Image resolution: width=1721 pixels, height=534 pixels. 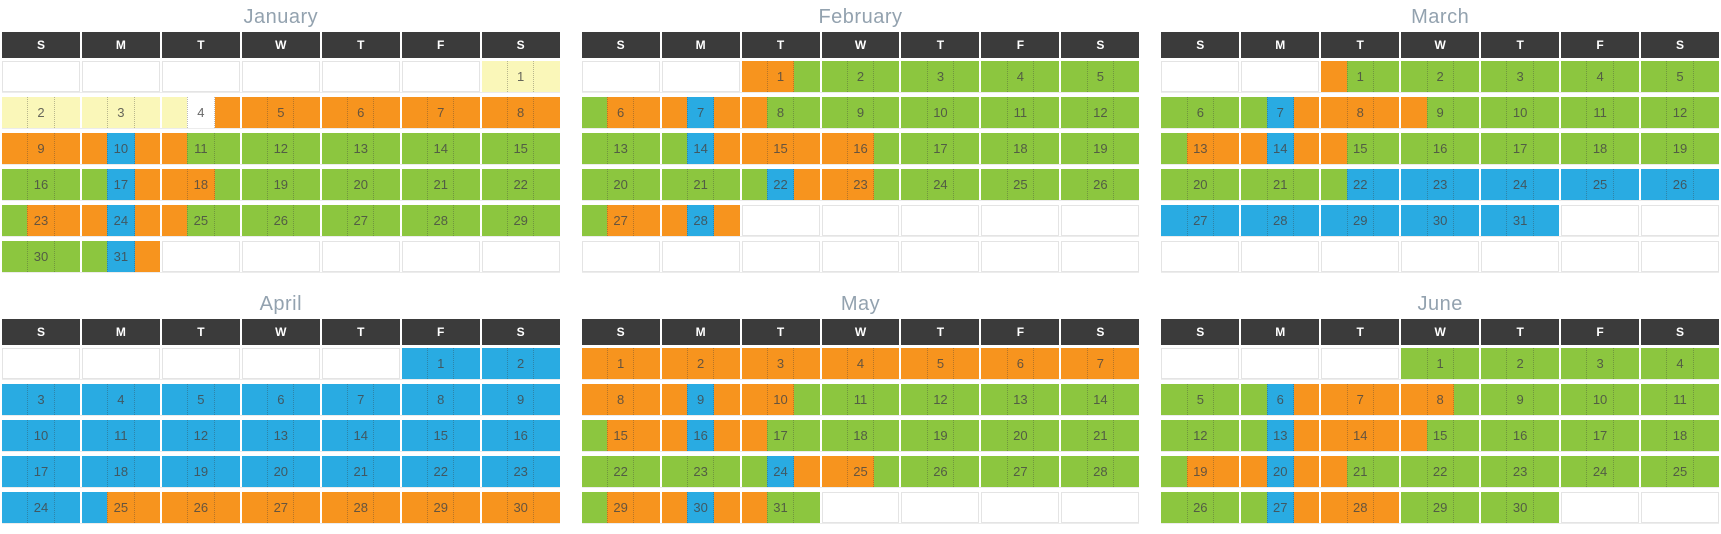 What do you see at coordinates (200, 184) in the screenshot?
I see `day-cell-january-18: 18` at bounding box center [200, 184].